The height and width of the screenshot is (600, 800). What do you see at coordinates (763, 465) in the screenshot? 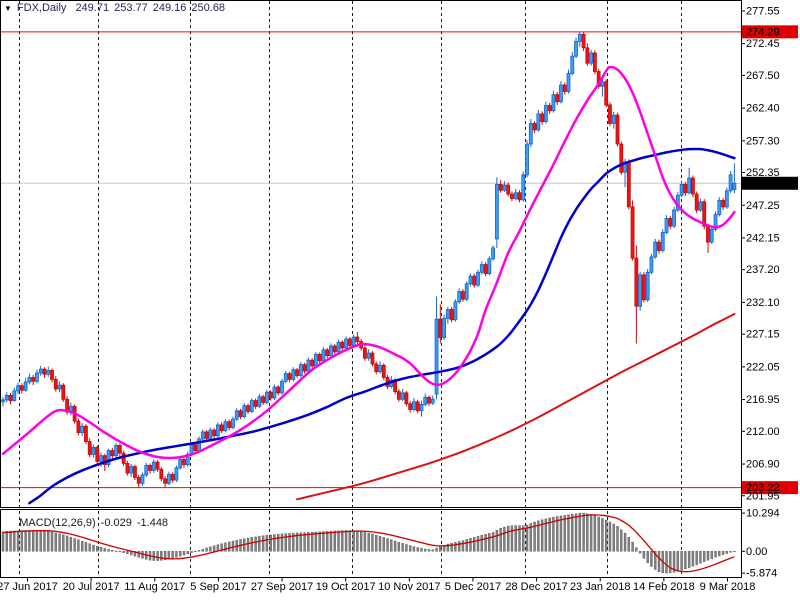
I see `price-axis-label: 206.90` at bounding box center [763, 465].